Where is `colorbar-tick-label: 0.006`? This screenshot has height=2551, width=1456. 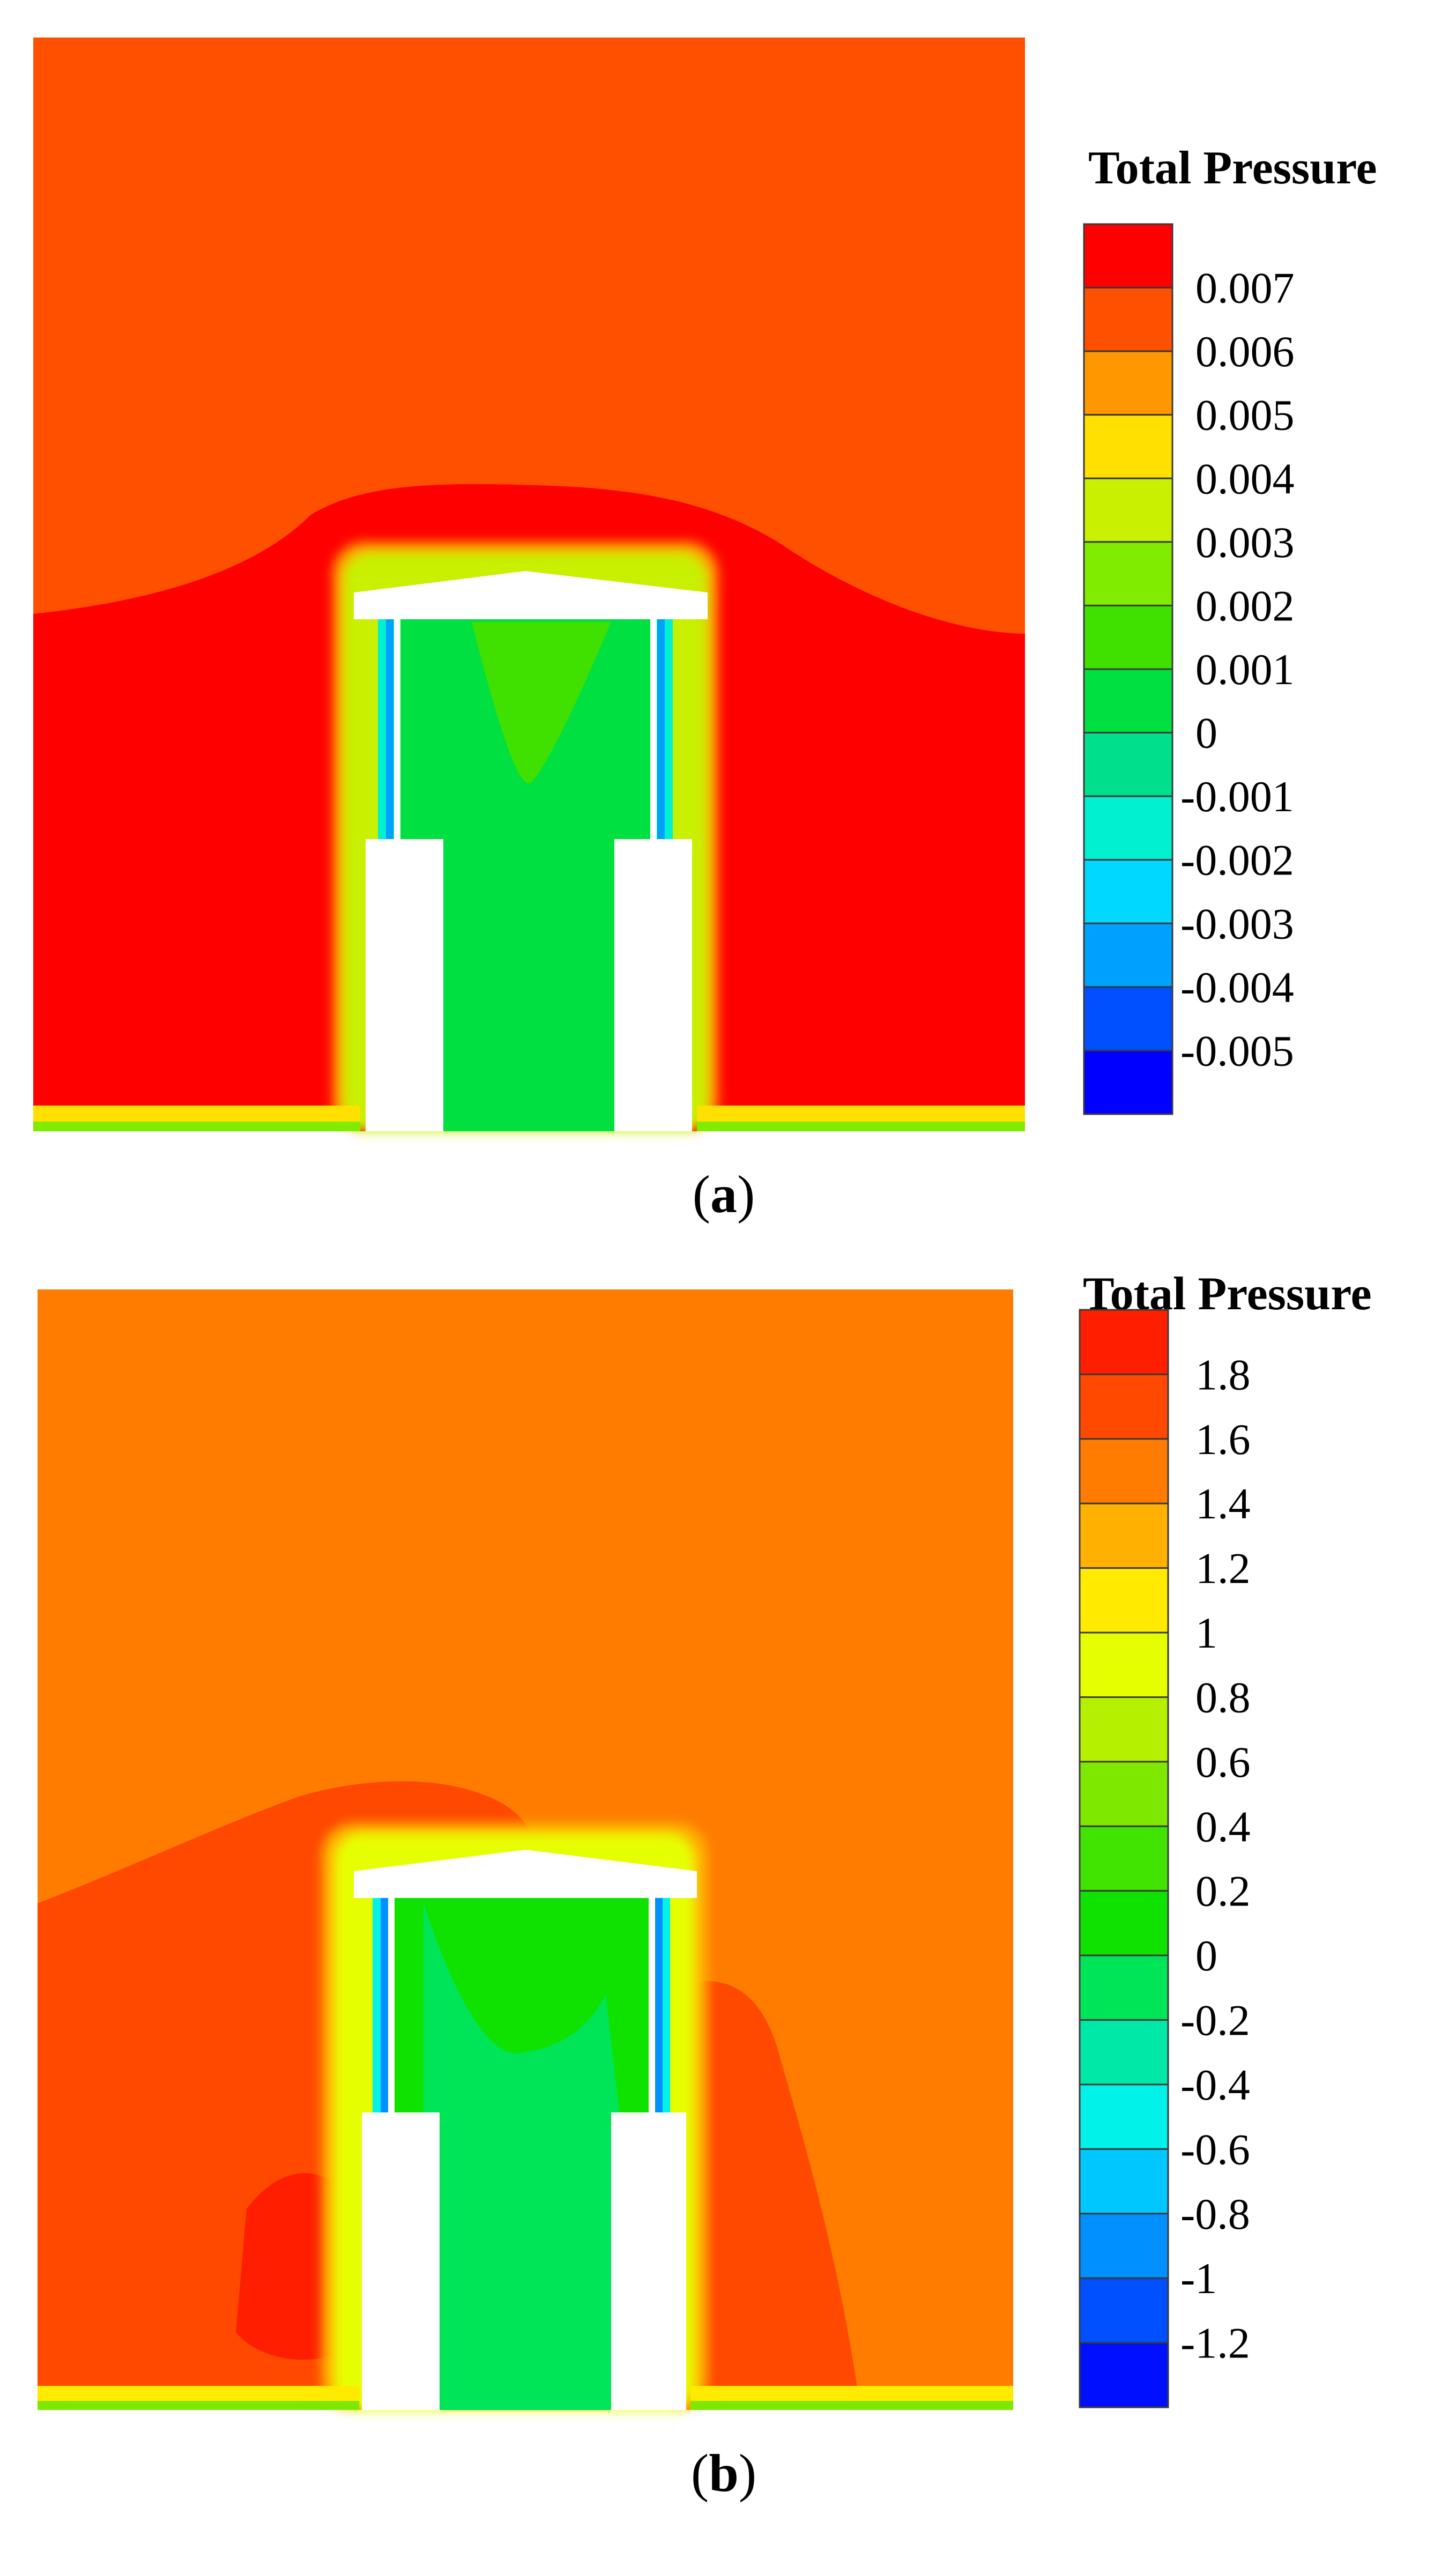 colorbar-tick-label: 0.006 is located at coordinates (1245, 351).